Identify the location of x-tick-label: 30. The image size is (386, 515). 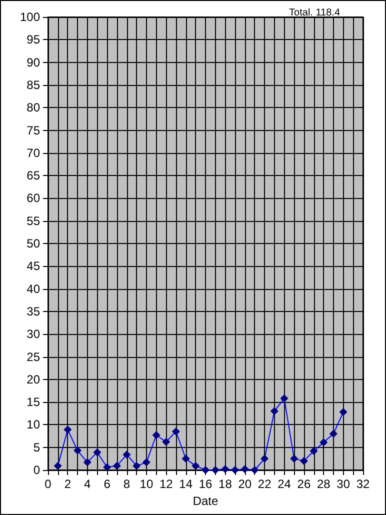
(343, 484).